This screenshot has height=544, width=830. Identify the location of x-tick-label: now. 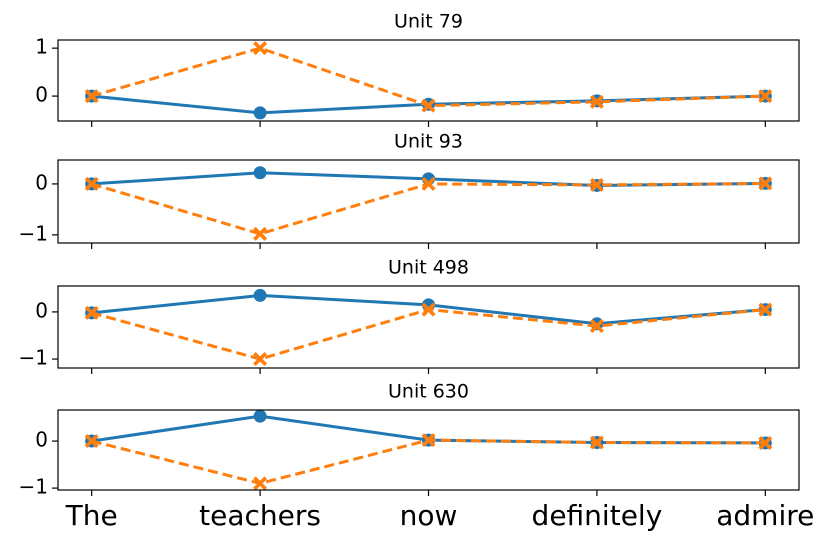
(429, 515).